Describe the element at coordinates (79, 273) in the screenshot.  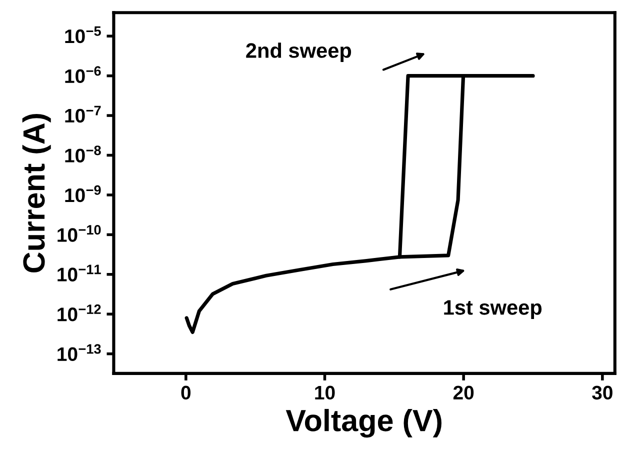
I see `y-tick-label: 10$^{−11}$` at that location.